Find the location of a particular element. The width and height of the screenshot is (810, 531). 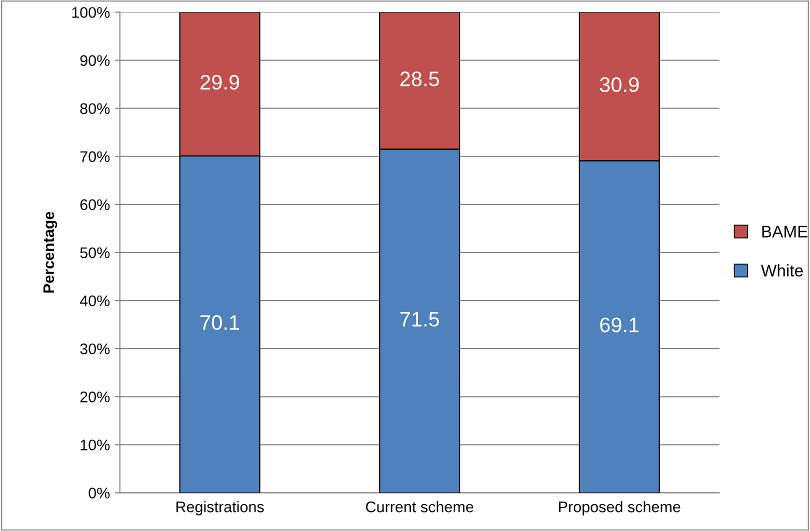

data-label: 29.9 is located at coordinates (220, 82).